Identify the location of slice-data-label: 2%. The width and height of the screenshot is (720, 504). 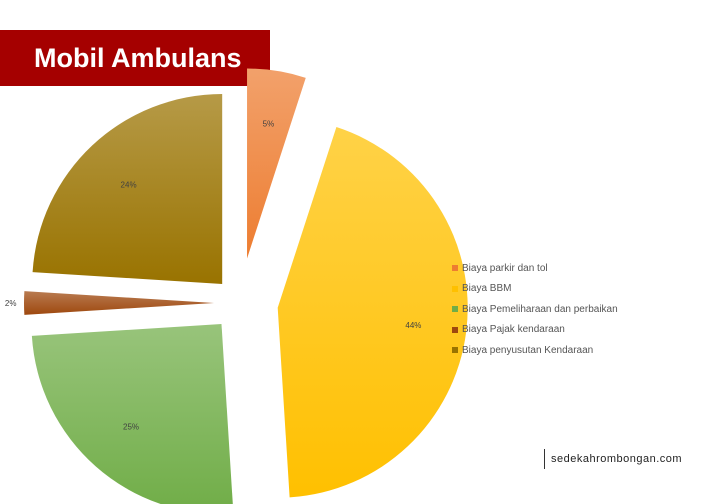
(11, 303).